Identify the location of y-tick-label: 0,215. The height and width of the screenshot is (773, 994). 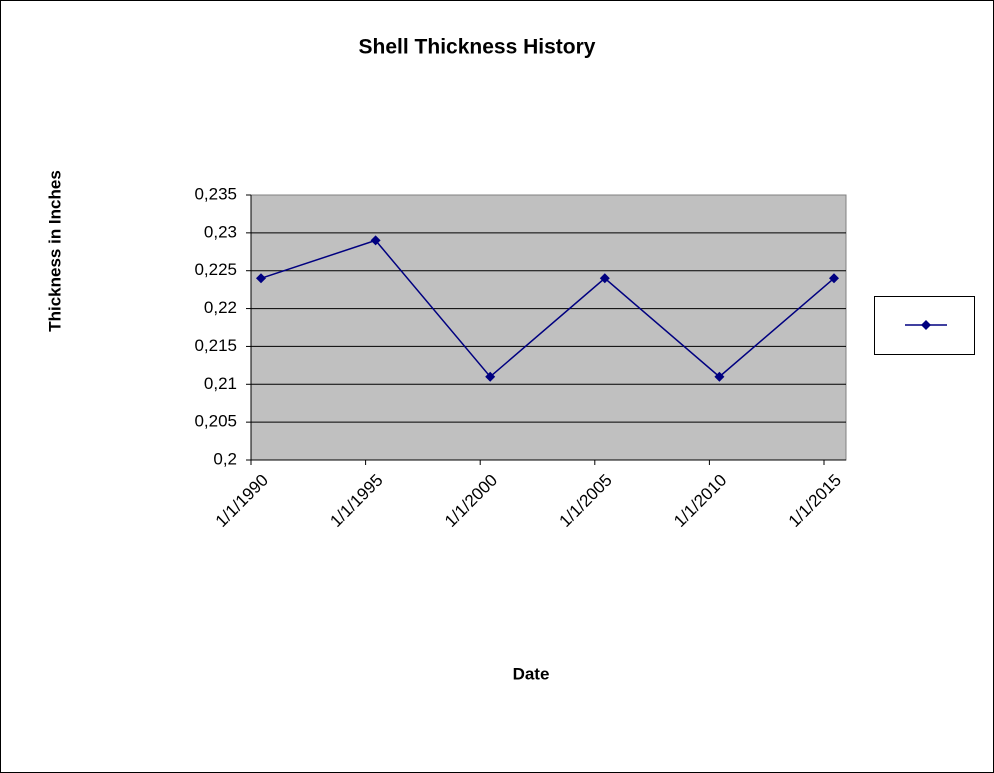
(215, 345).